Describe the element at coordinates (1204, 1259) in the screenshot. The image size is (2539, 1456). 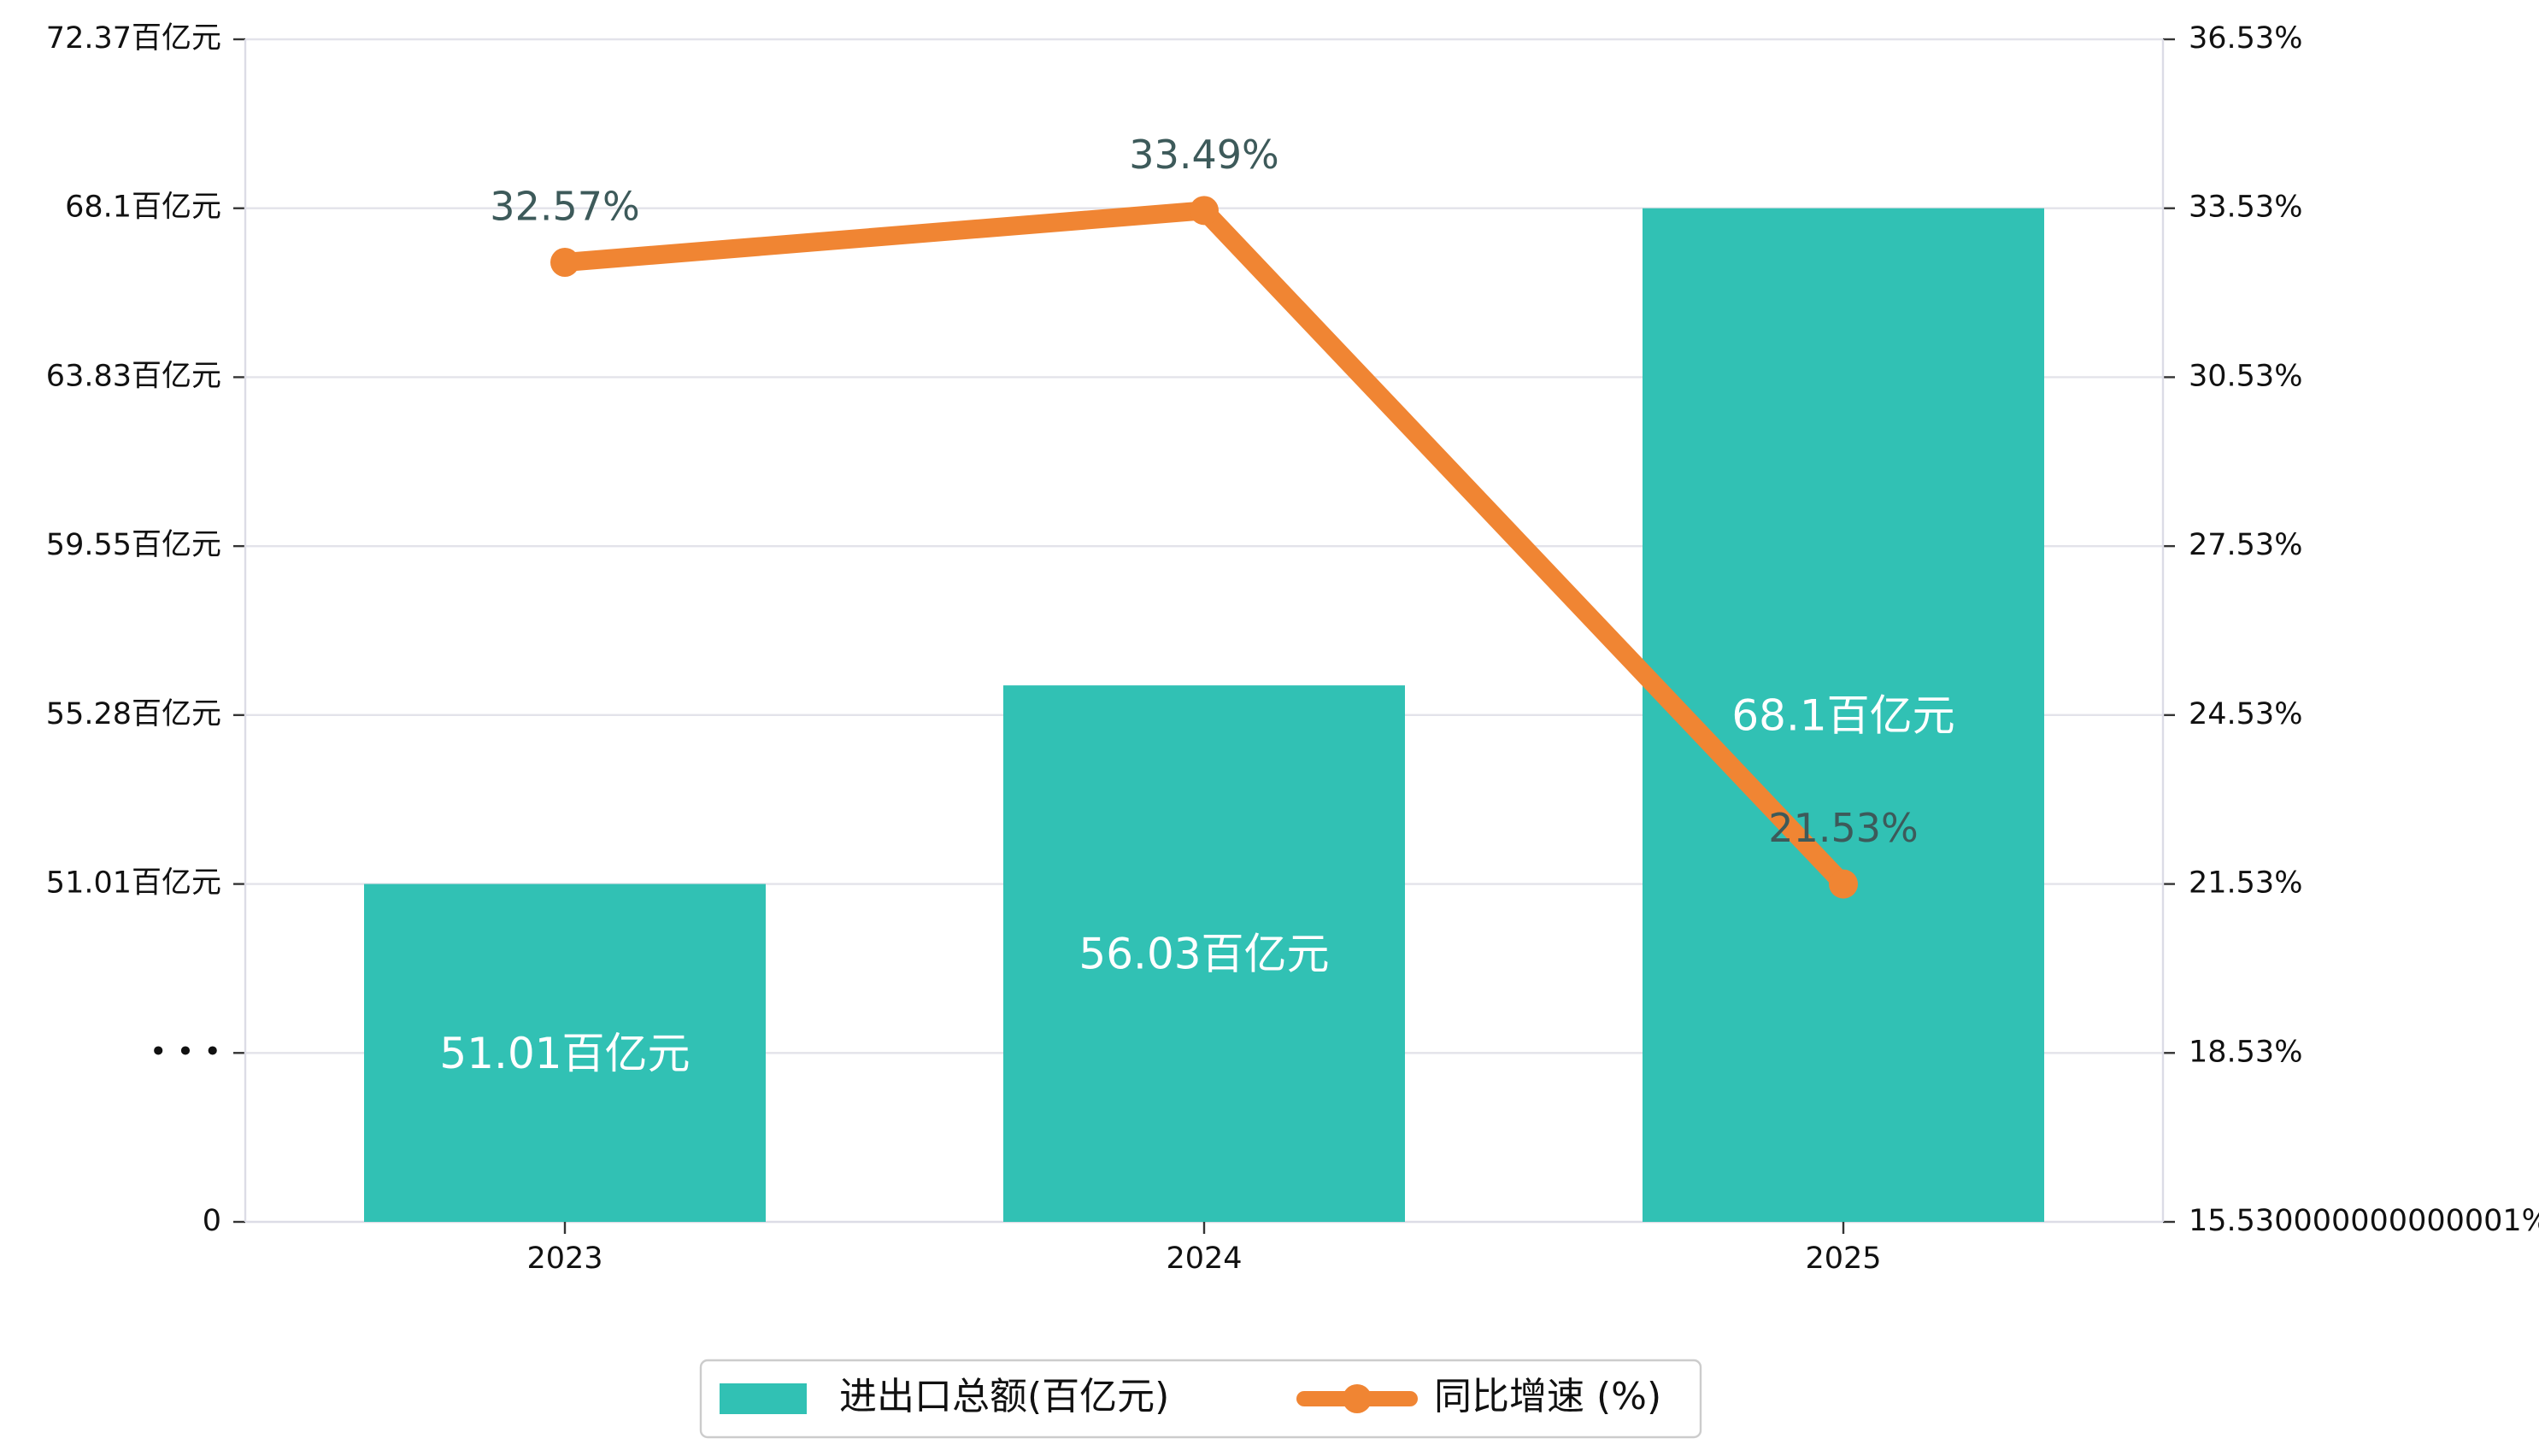
I see `x-tick-label: 2024` at that location.